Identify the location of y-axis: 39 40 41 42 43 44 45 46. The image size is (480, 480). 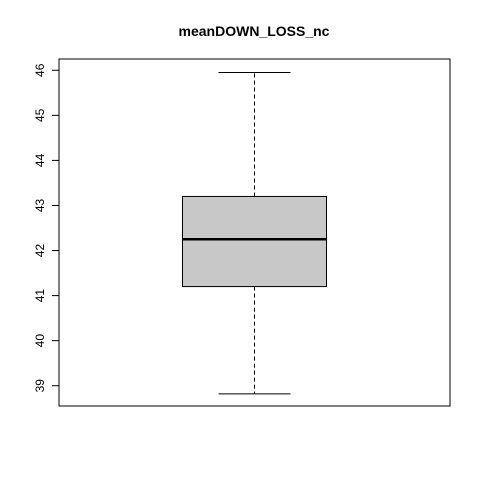
(46, 228).